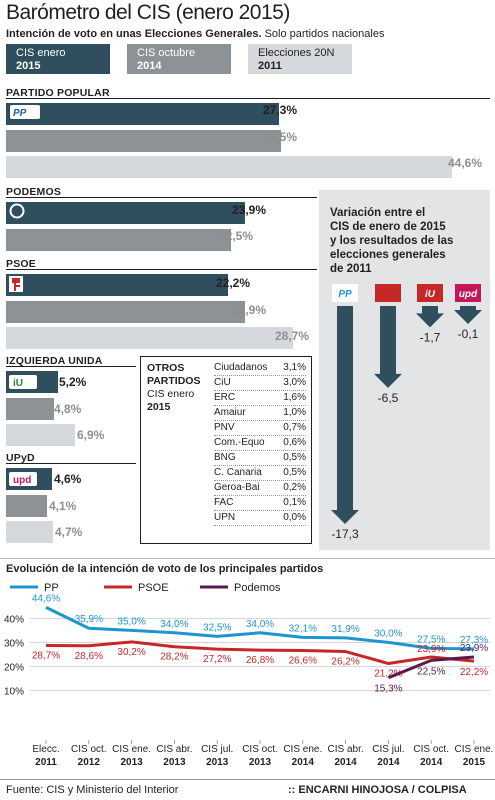 The image size is (495, 800). I want to click on upyd-logo: upd, so click(23, 479).